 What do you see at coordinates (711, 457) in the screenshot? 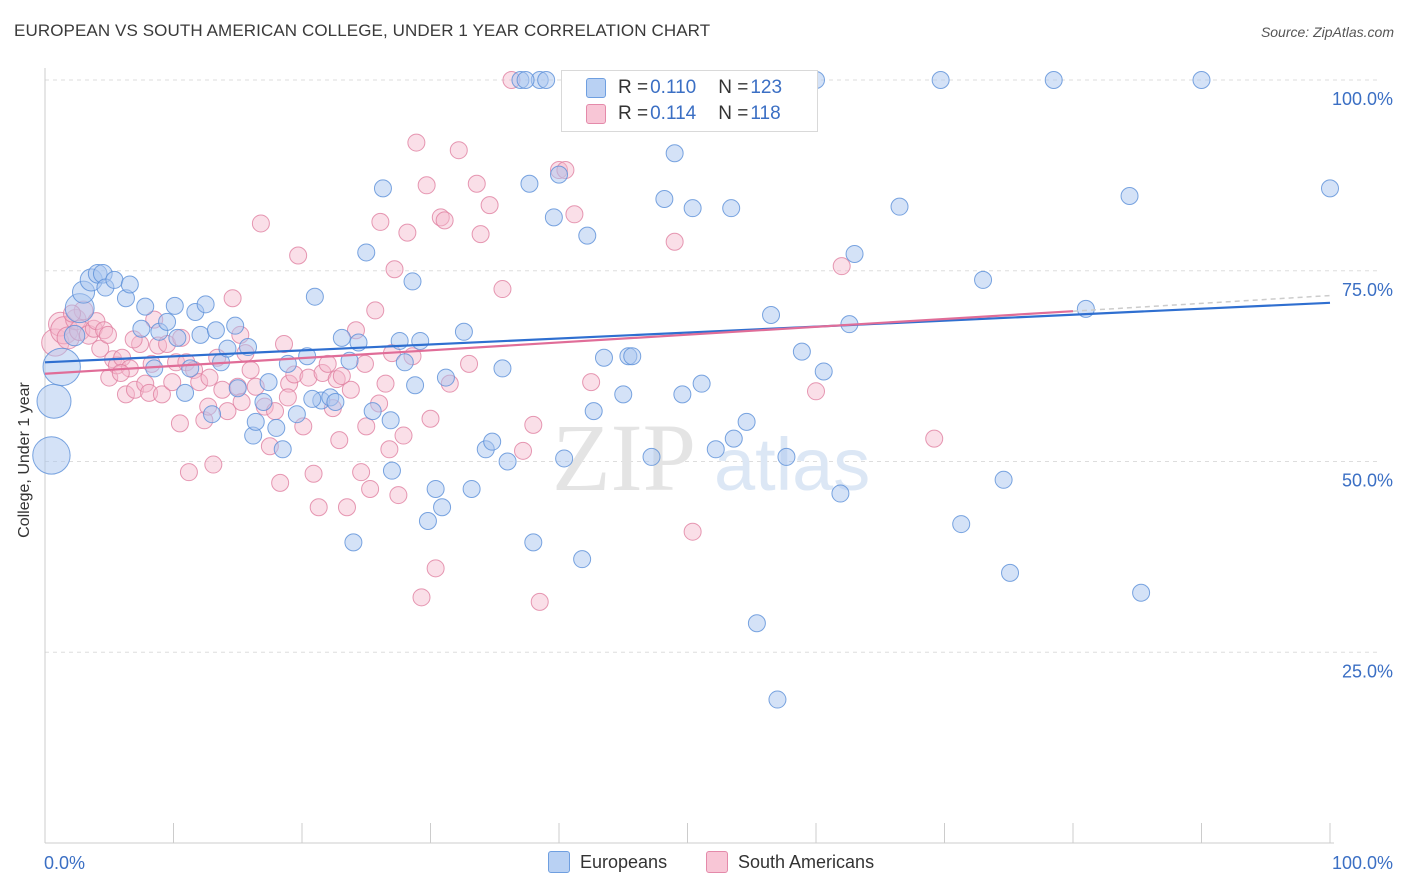
I see `watermark: ZIP atlas` at bounding box center [711, 457].